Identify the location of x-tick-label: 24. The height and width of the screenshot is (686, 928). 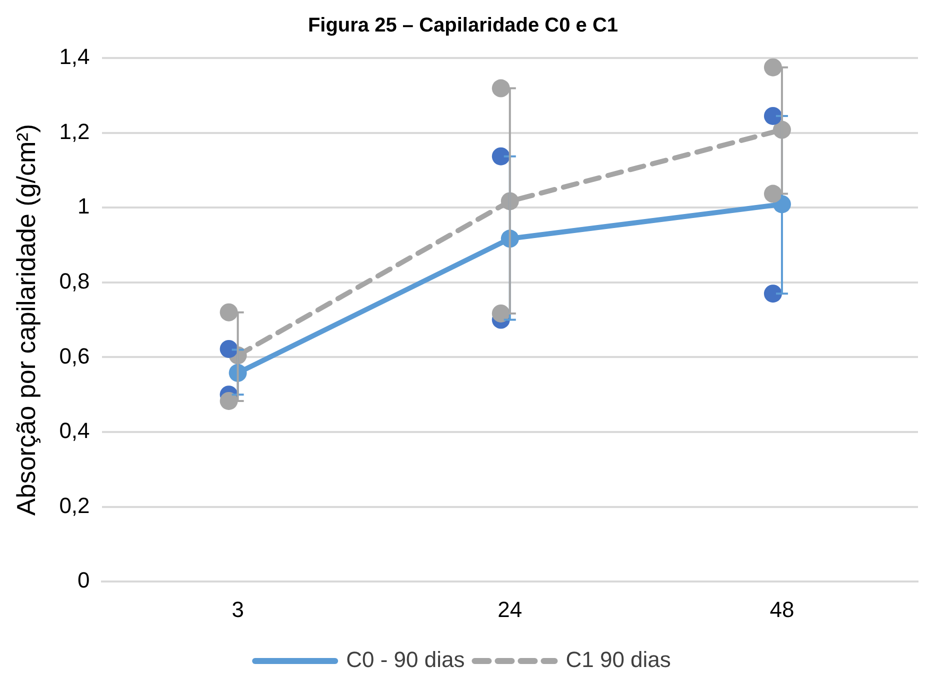
(510, 609).